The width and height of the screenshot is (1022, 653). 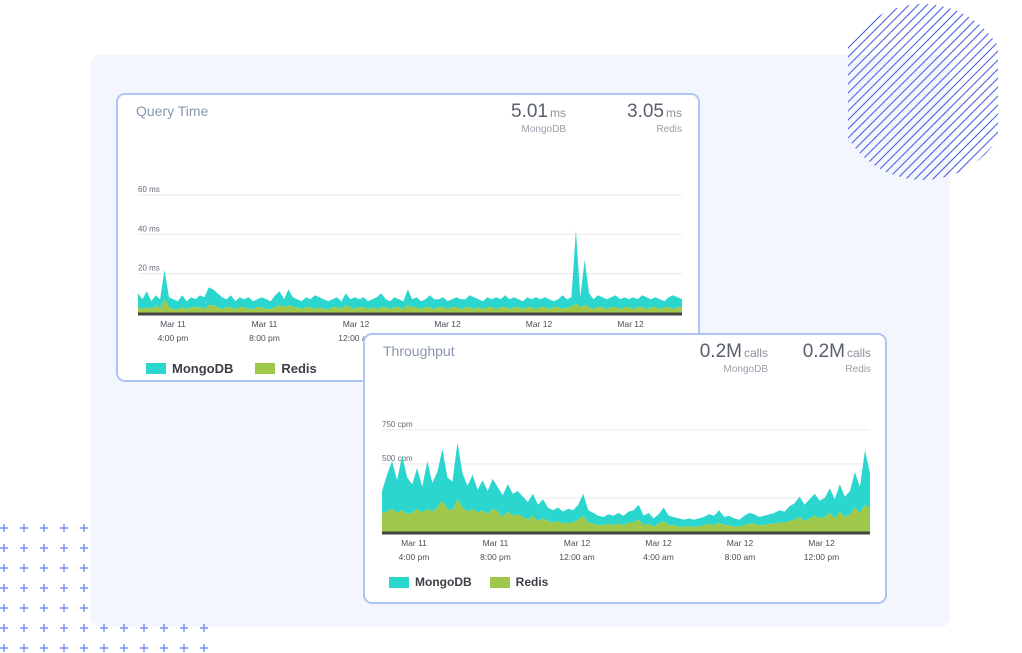 What do you see at coordinates (858, 369) in the screenshot?
I see `metric-label: Redis` at bounding box center [858, 369].